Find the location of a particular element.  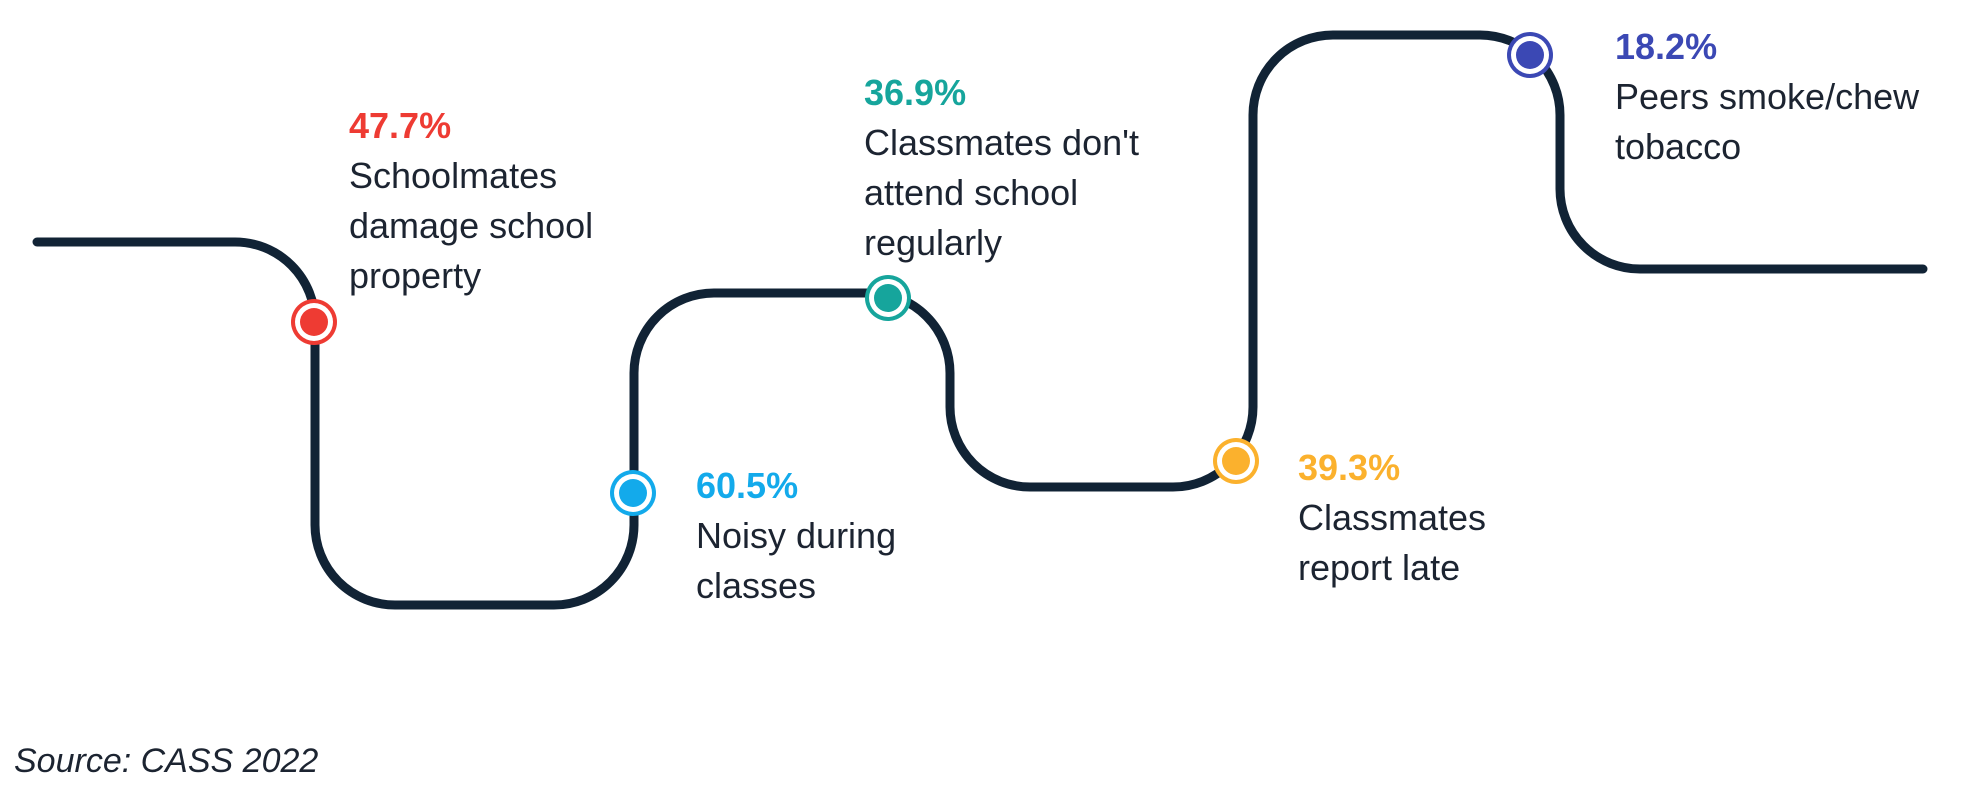

callout-5-value: 18.2% is located at coordinates (1666, 46).